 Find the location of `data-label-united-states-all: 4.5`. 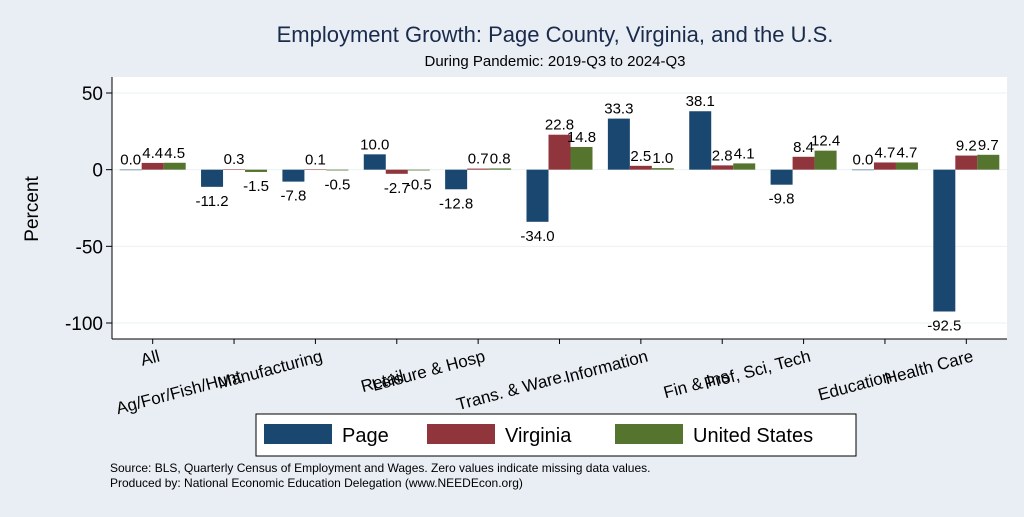

data-label-united-states-all: 4.5 is located at coordinates (174, 153).